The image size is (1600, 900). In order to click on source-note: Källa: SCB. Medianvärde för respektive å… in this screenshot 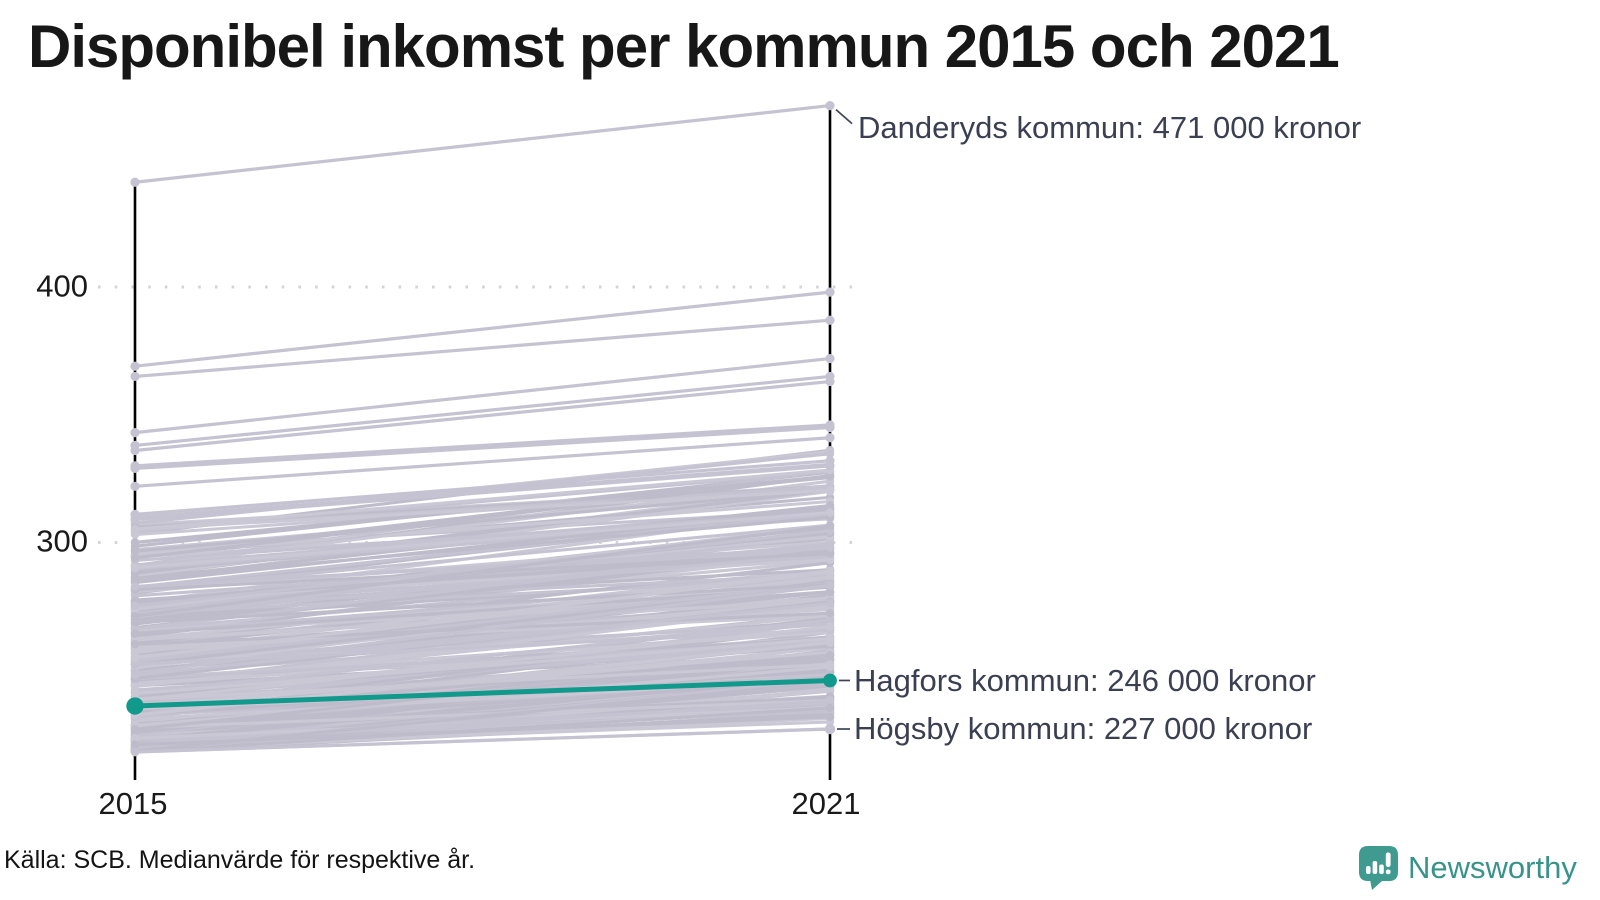, I will do `click(240, 860)`.